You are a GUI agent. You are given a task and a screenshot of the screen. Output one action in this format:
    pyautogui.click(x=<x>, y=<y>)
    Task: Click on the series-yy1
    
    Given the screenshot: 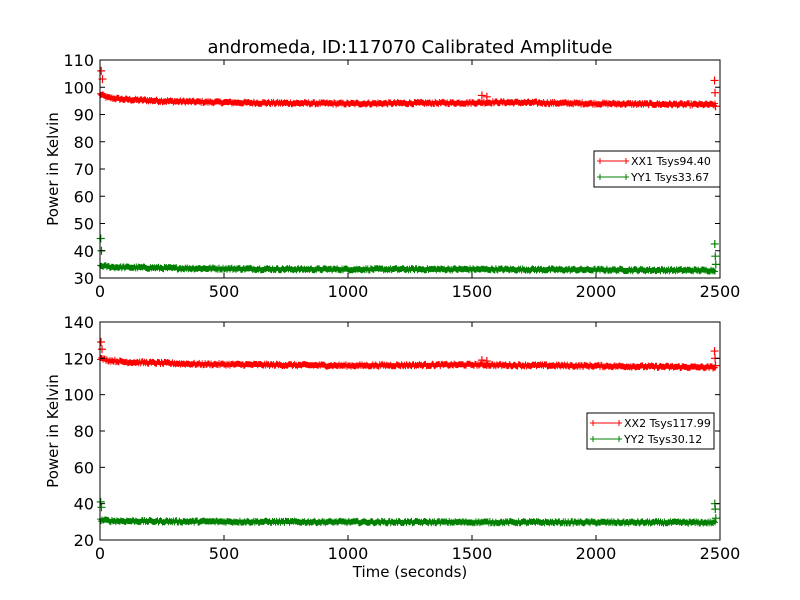 What is the action you would take?
    pyautogui.click(x=408, y=254)
    